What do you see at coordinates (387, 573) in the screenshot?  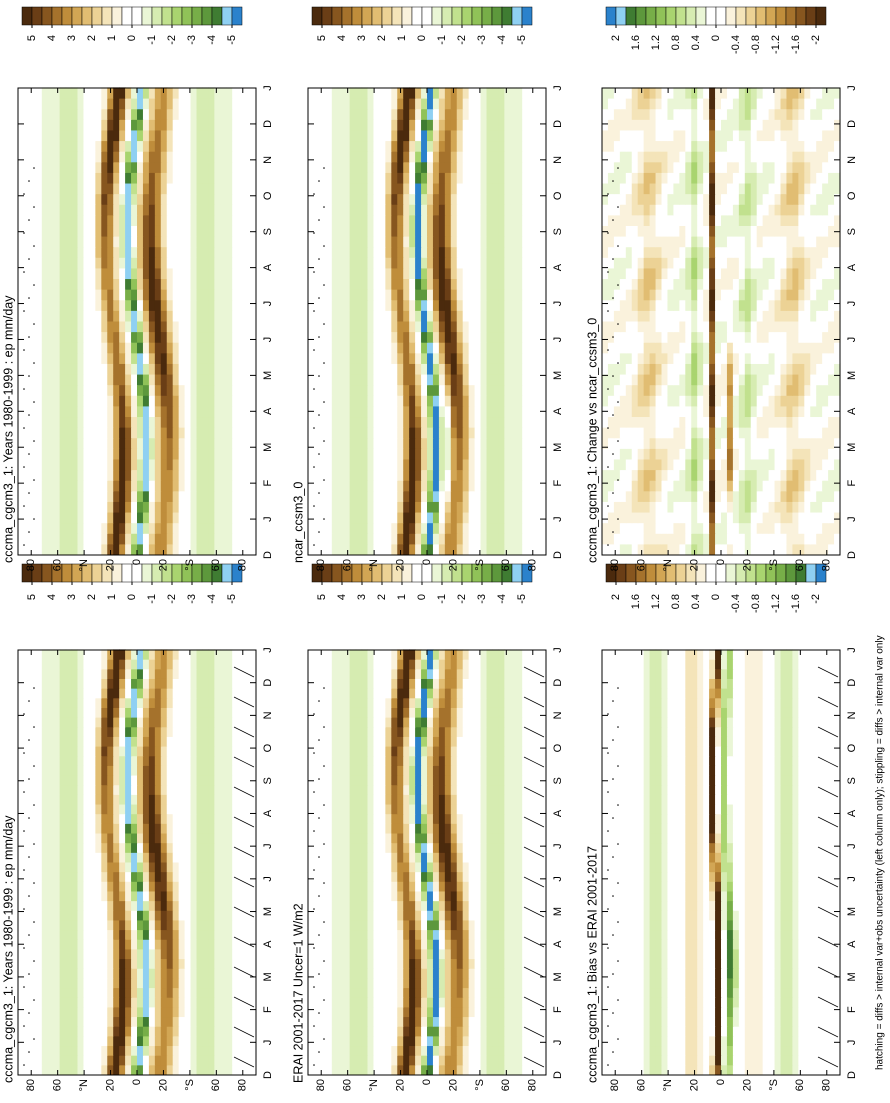 I see `colorbar-swatch` at bounding box center [387, 573].